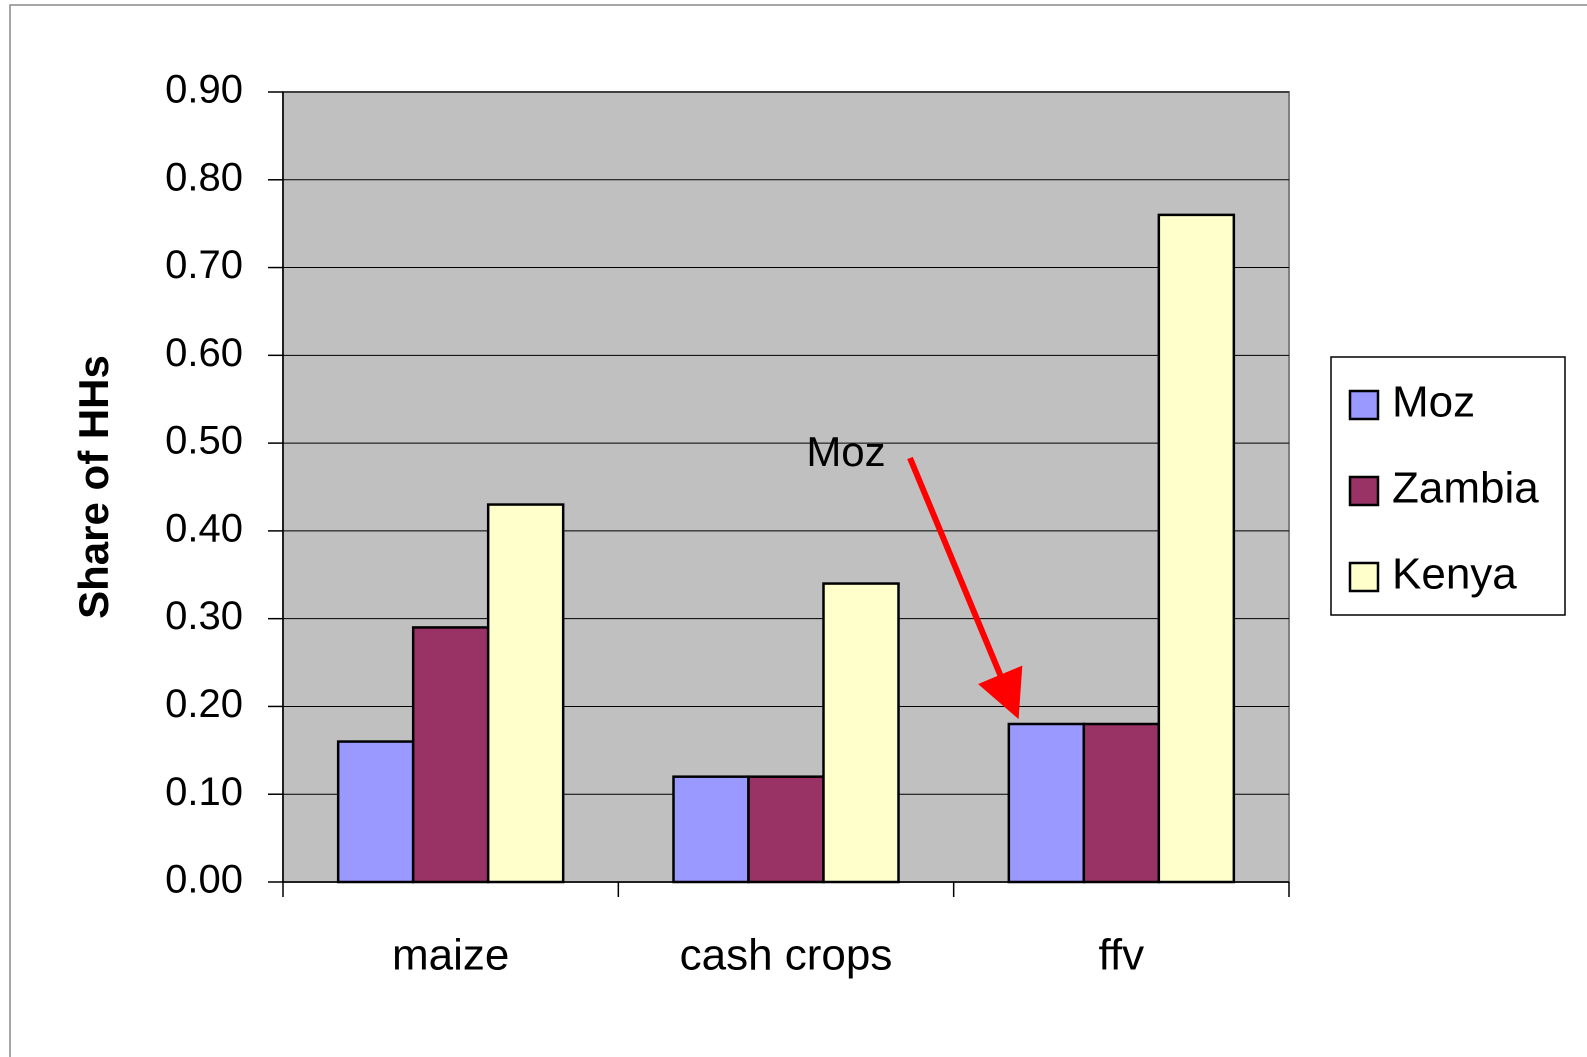 Image resolution: width=1587 pixels, height=1057 pixels. Describe the element at coordinates (204, 792) in the screenshot. I see `y-tick-label: 0.10` at that location.